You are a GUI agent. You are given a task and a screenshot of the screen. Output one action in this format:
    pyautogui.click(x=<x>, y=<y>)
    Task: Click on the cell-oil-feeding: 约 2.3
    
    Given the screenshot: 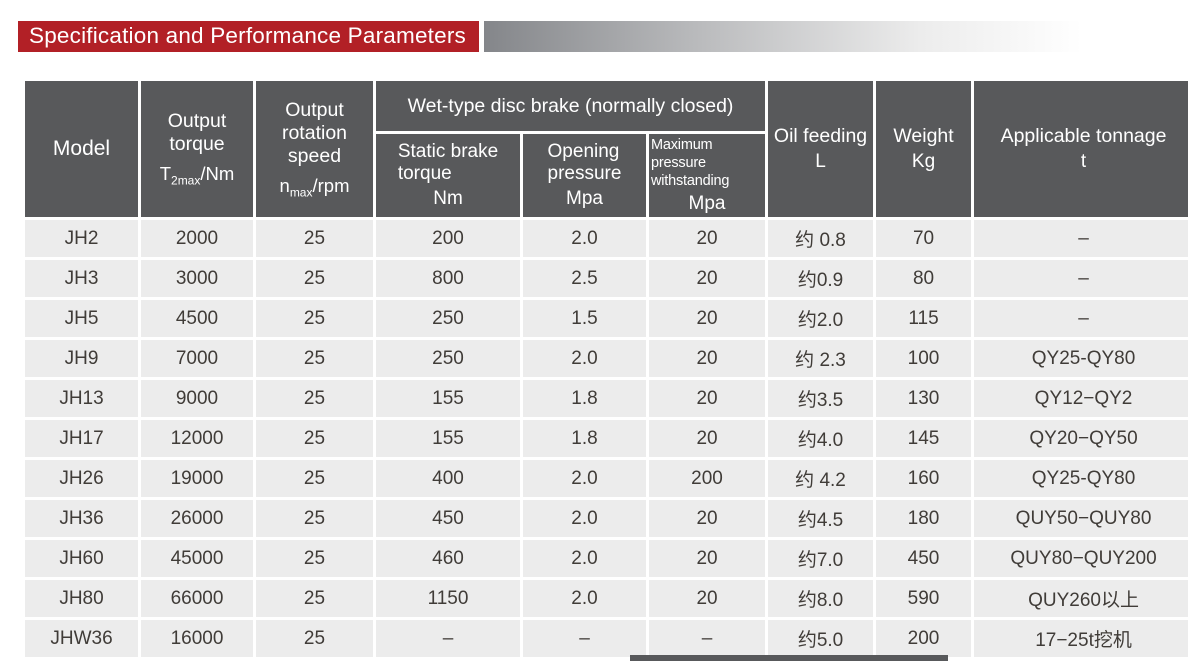 What is the action you would take?
    pyautogui.click(x=821, y=359)
    